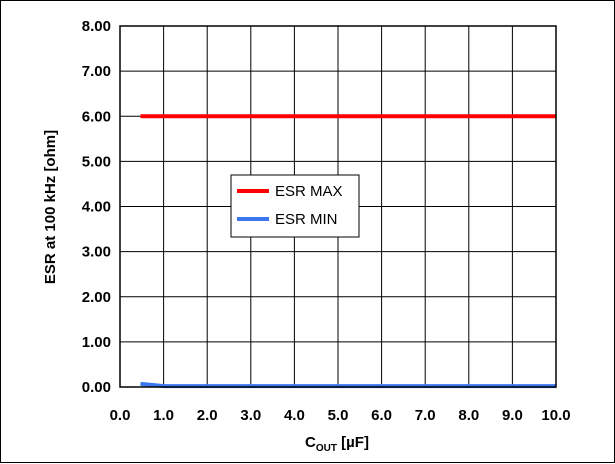  Describe the element at coordinates (468, 415) in the screenshot. I see `x-tick-label: 8.0` at that location.